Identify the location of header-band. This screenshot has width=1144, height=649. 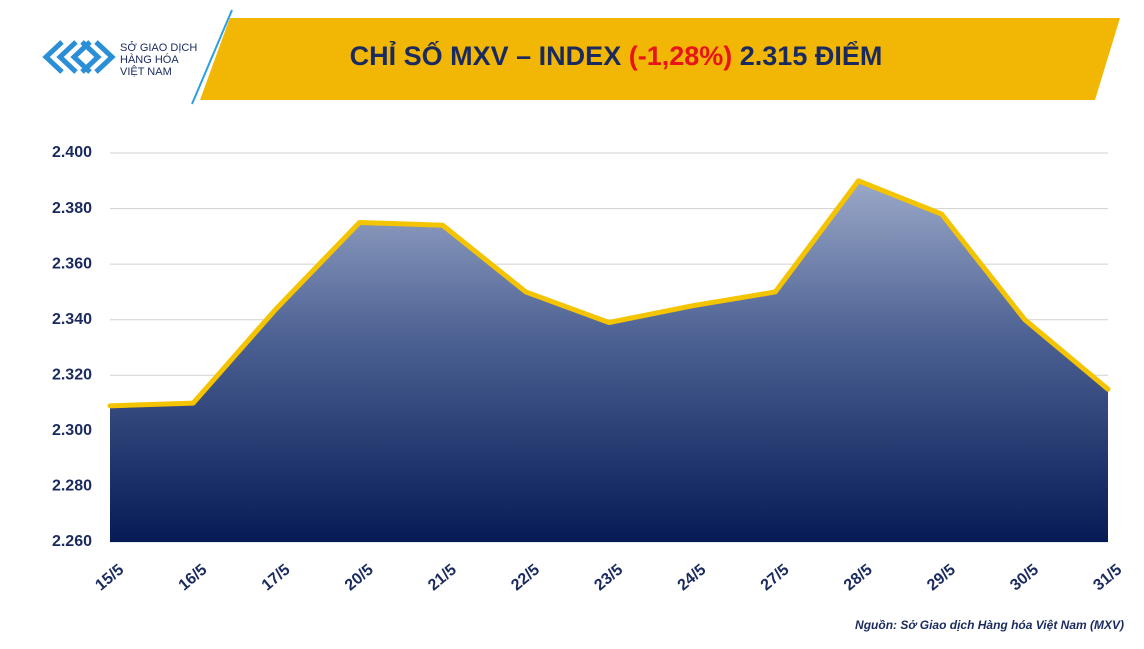
(657, 59).